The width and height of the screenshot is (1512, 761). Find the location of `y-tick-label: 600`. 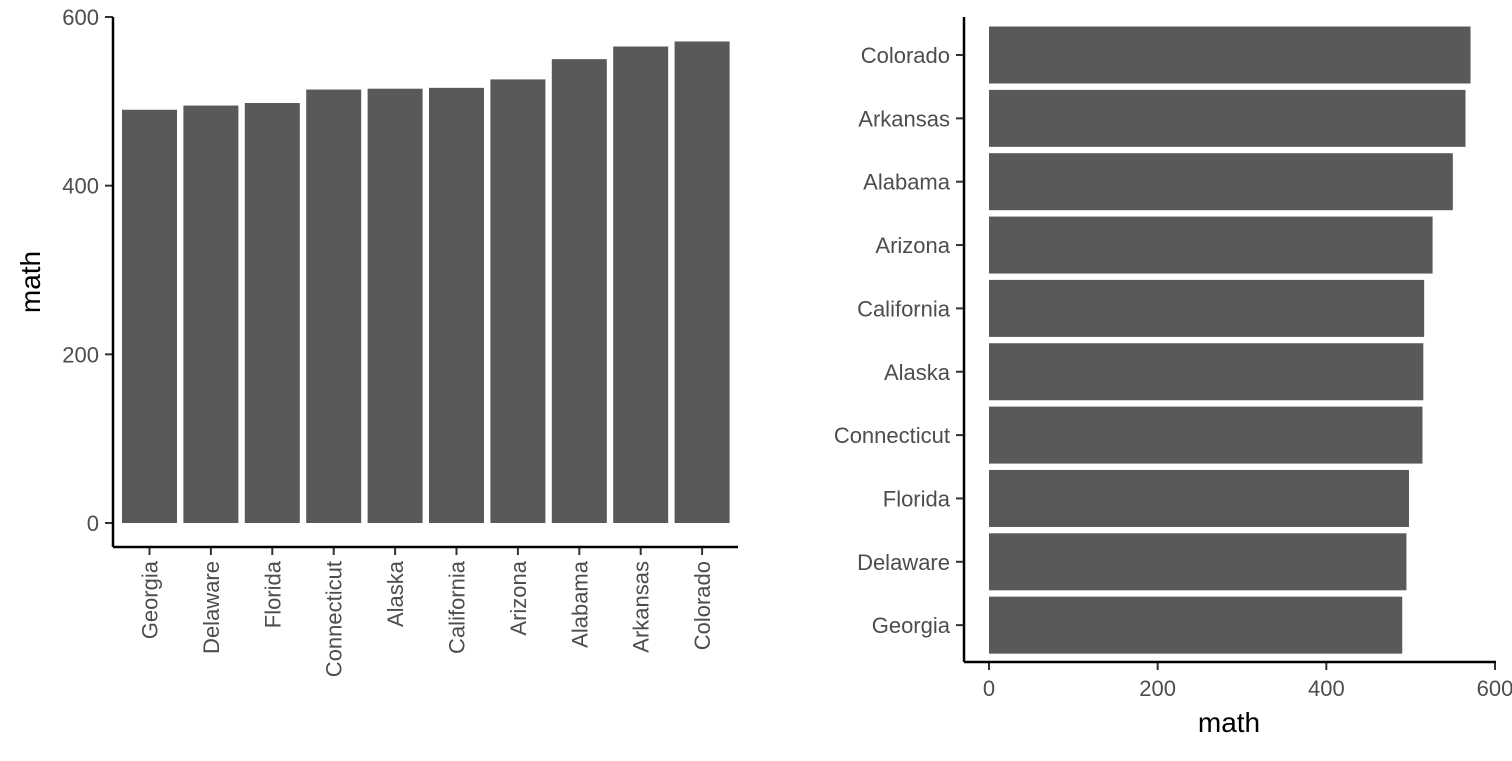

y-tick-label: 600 is located at coordinates (80, 17).